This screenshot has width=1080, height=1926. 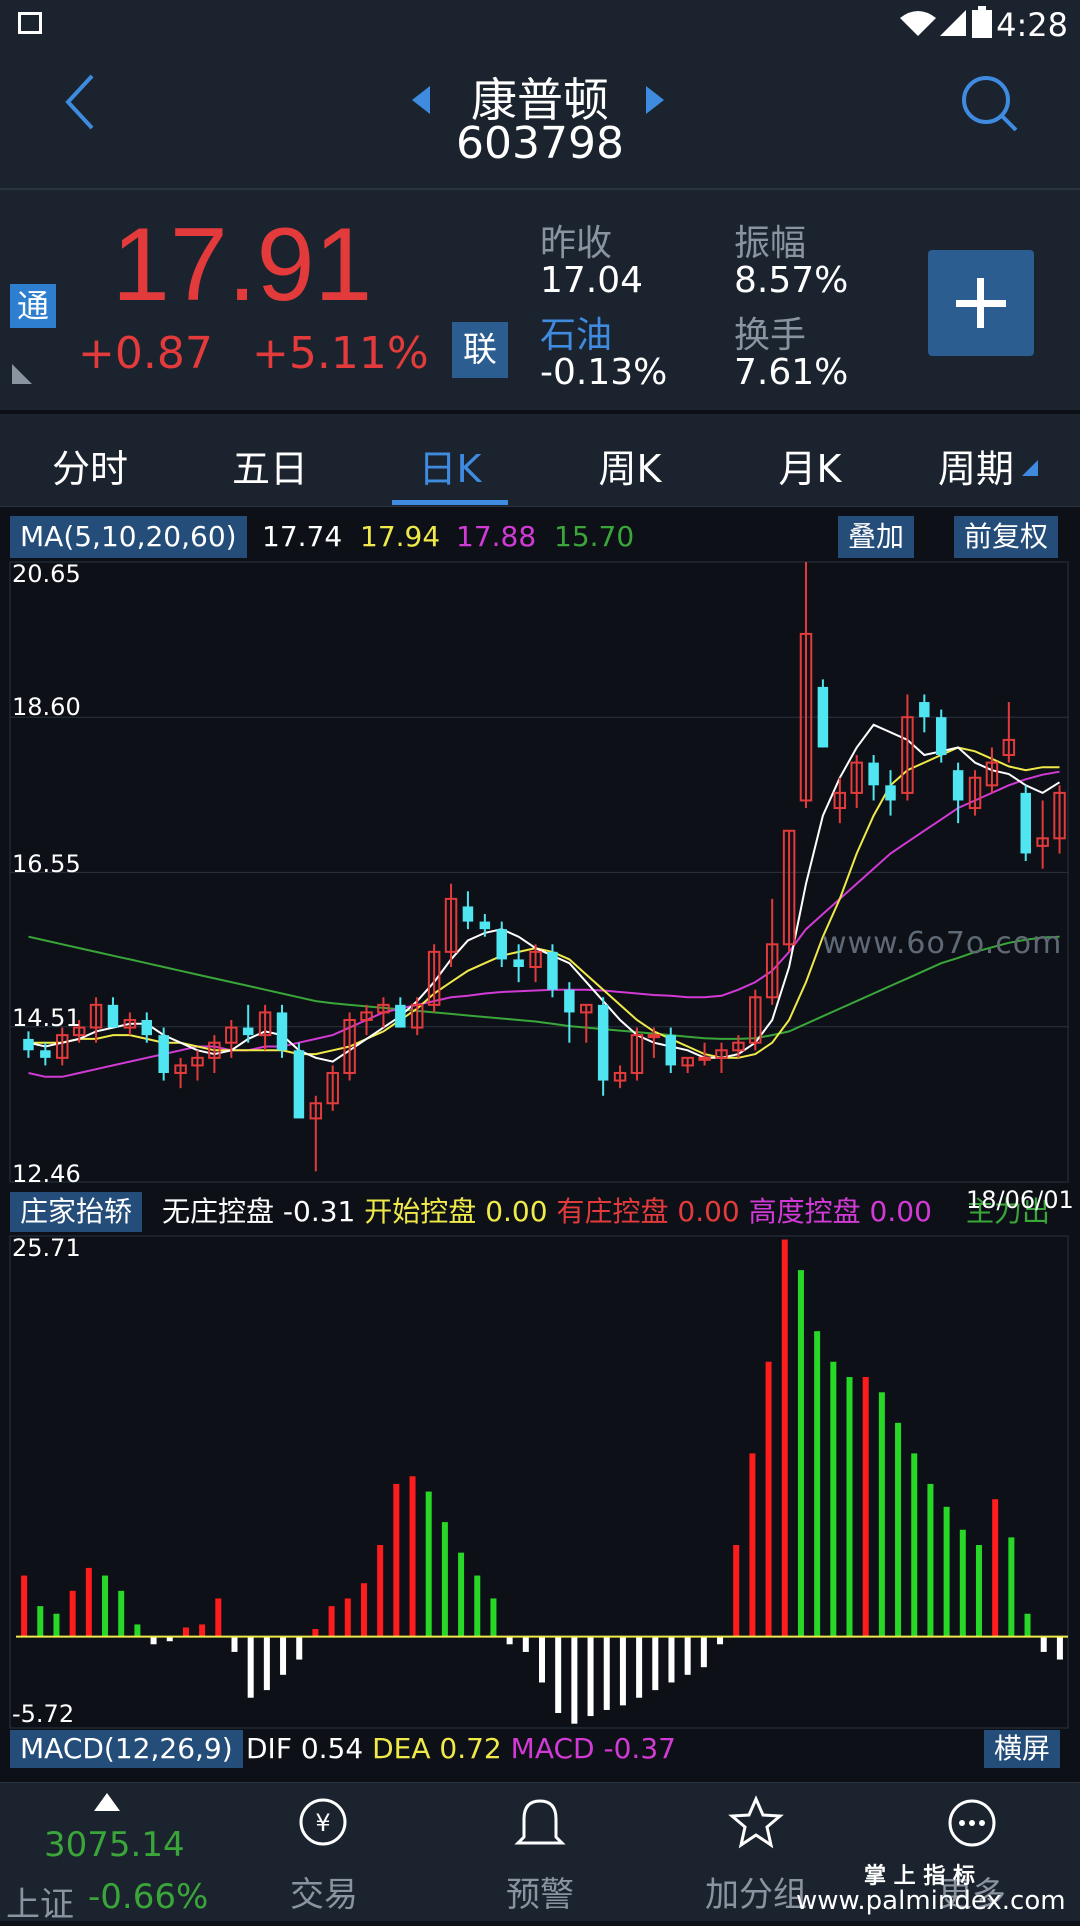 I want to click on adjust-button: 前复权, so click(x=1006, y=537).